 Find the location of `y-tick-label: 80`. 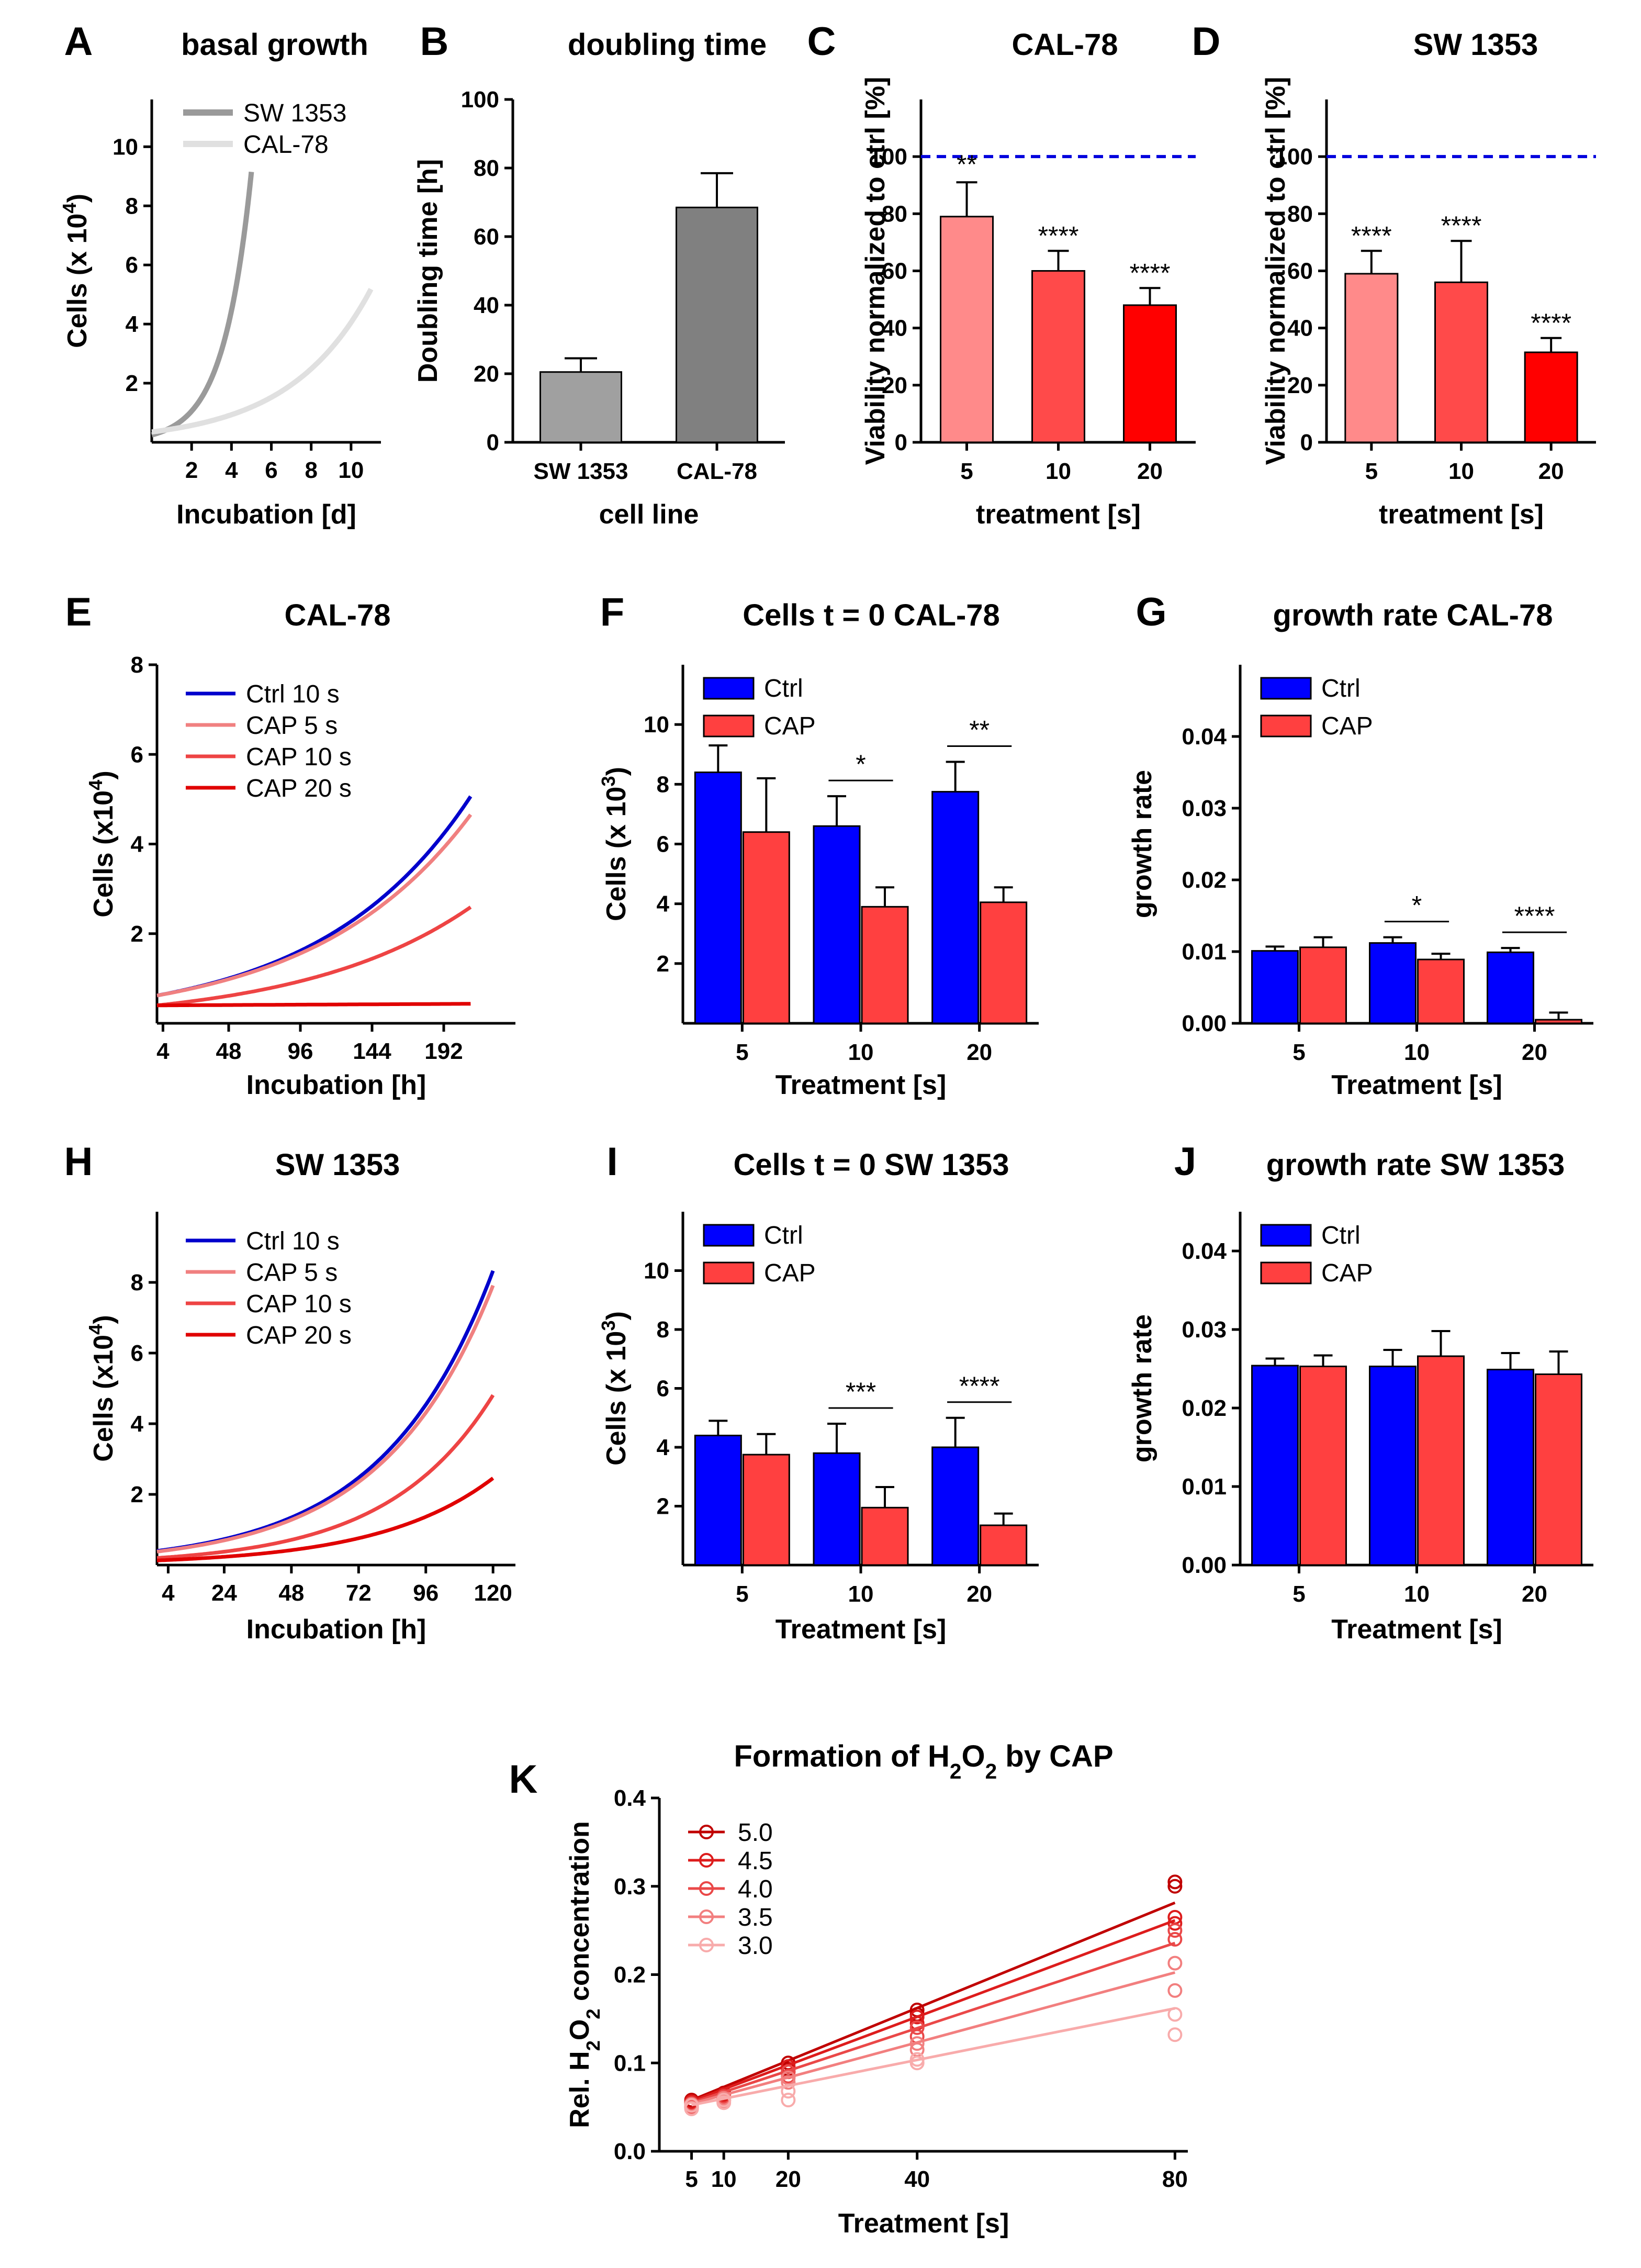

y-tick-label: 80 is located at coordinates (1300, 214).